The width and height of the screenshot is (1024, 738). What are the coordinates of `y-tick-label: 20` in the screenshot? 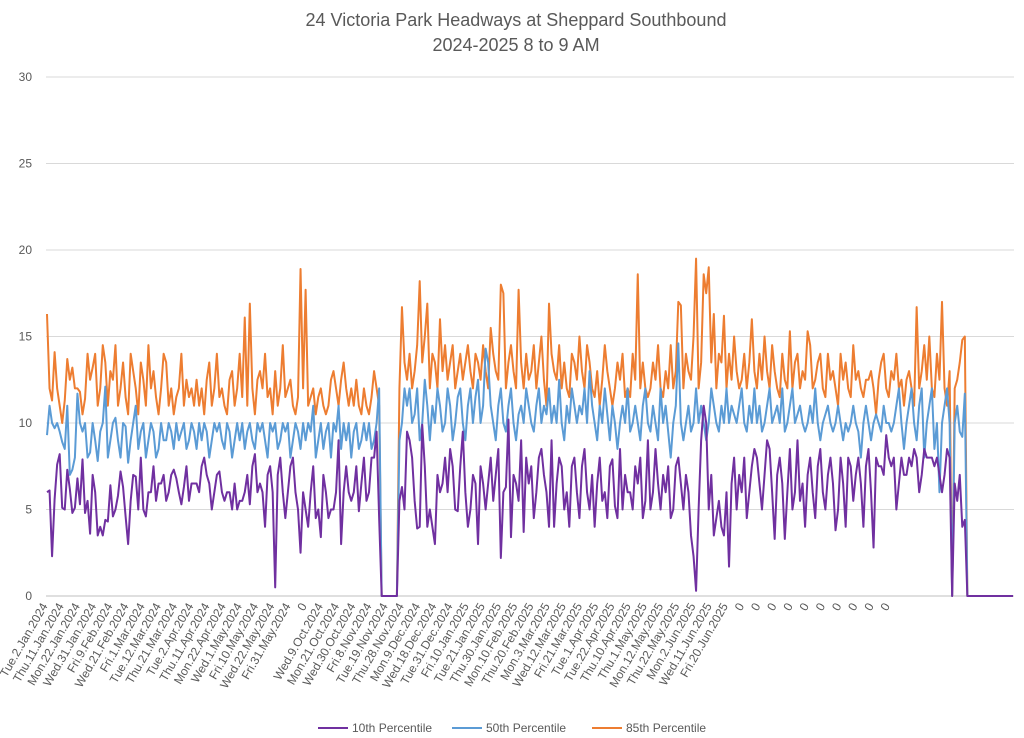 It's located at (26, 250).